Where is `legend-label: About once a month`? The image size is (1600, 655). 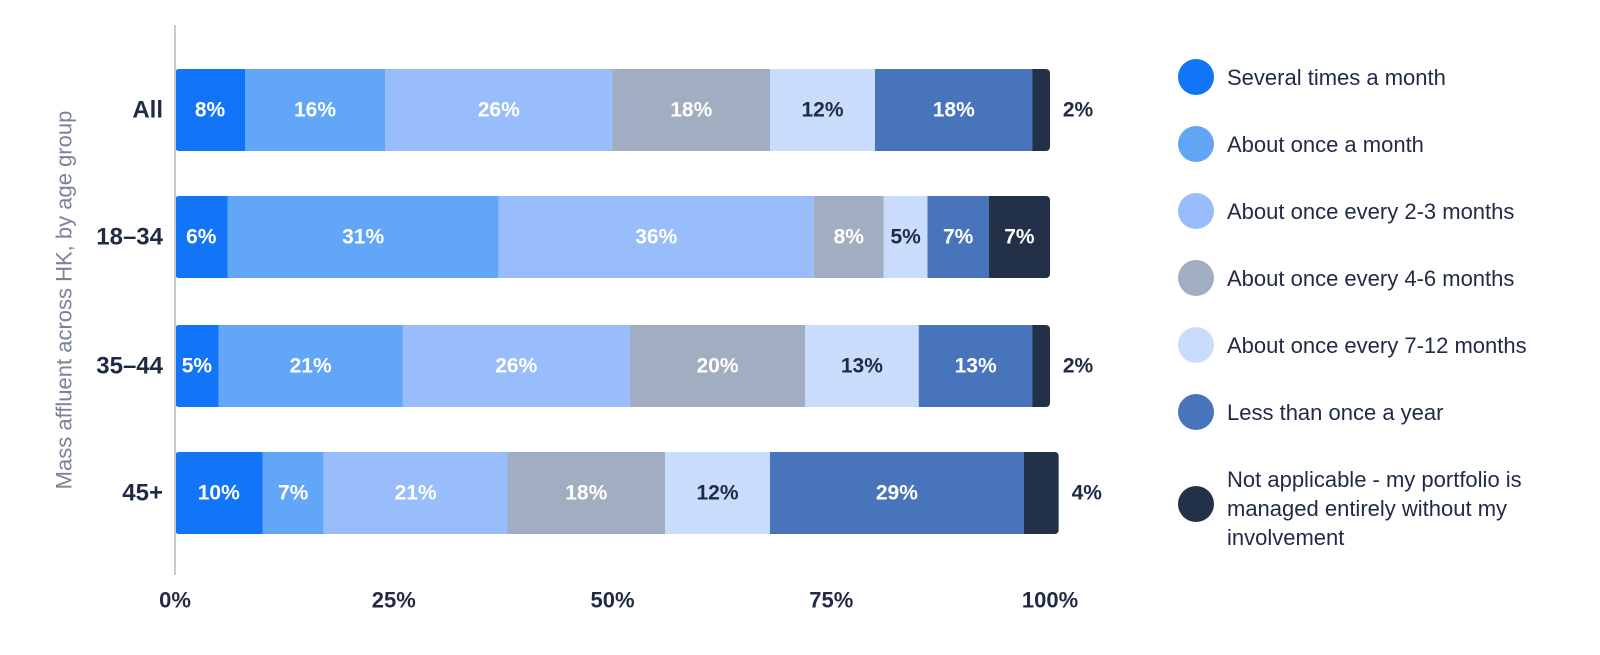 legend-label: About once a month is located at coordinates (1325, 144).